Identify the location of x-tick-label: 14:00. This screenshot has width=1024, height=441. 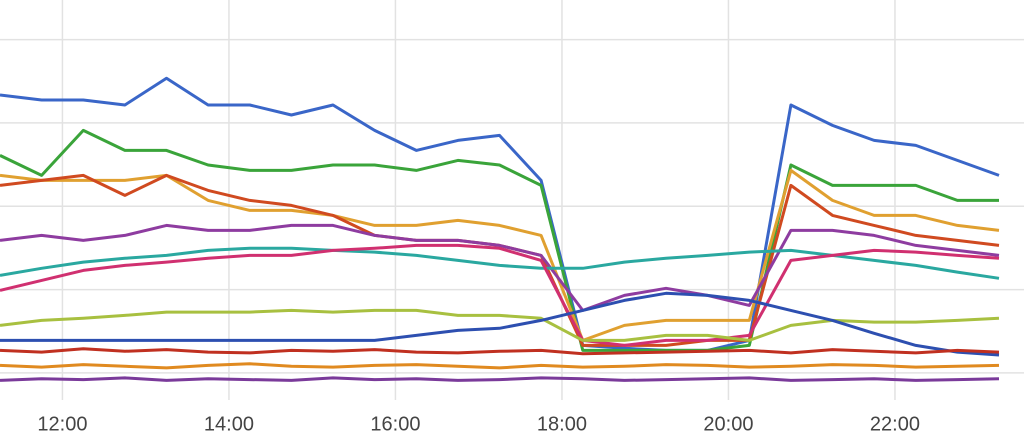
(229, 424).